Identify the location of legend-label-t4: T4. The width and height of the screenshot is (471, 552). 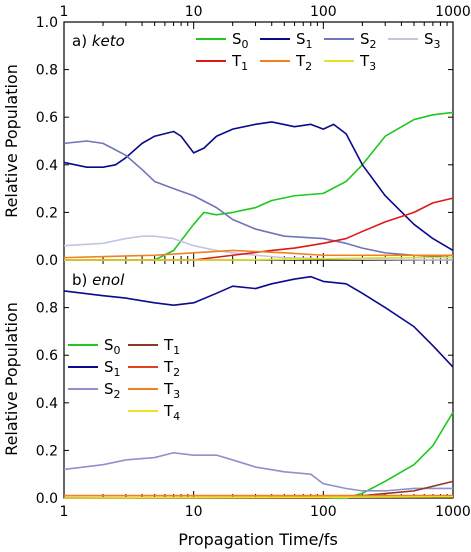
(171, 412).